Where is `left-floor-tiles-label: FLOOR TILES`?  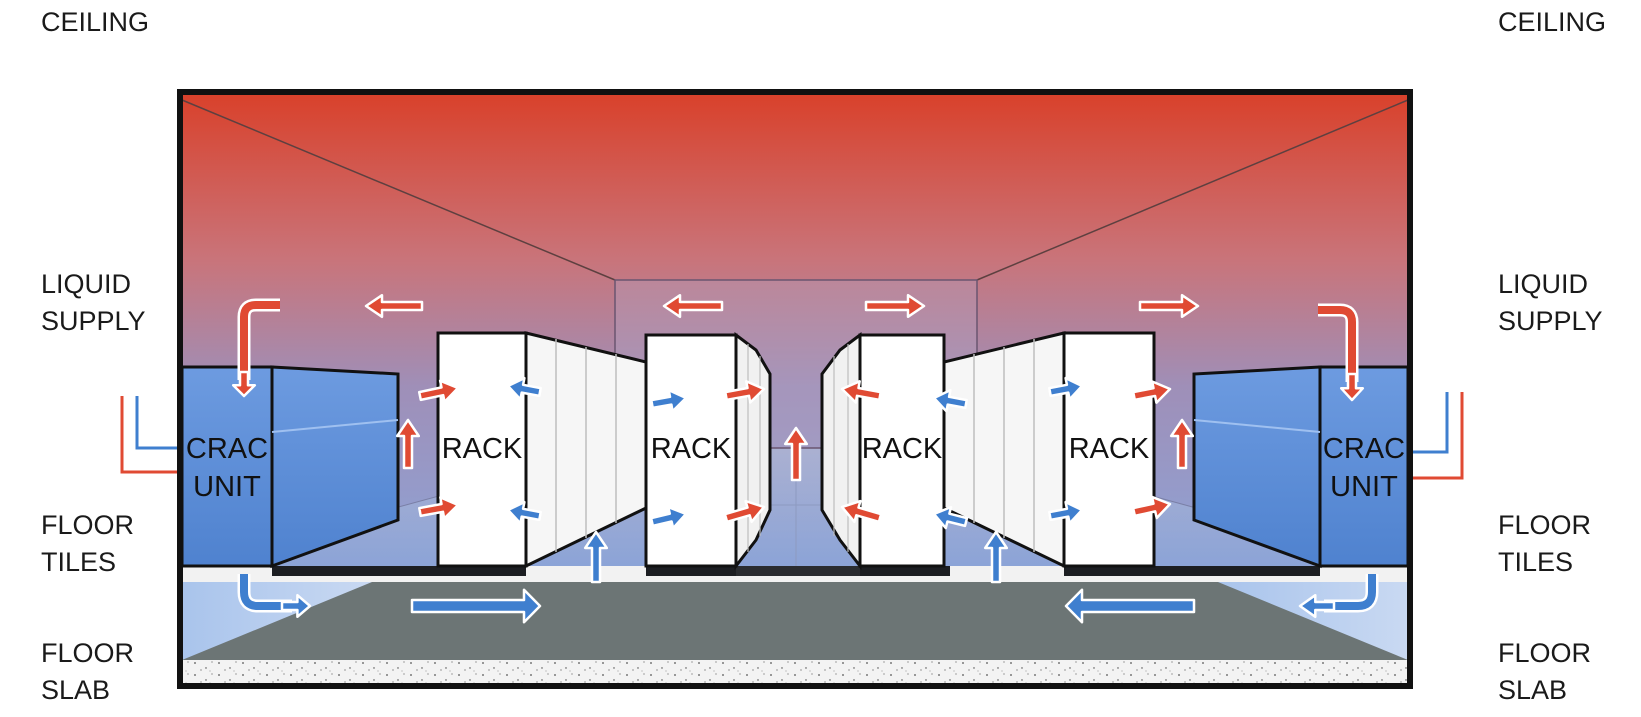
left-floor-tiles-label: FLOOR TILES is located at coordinates (88, 543).